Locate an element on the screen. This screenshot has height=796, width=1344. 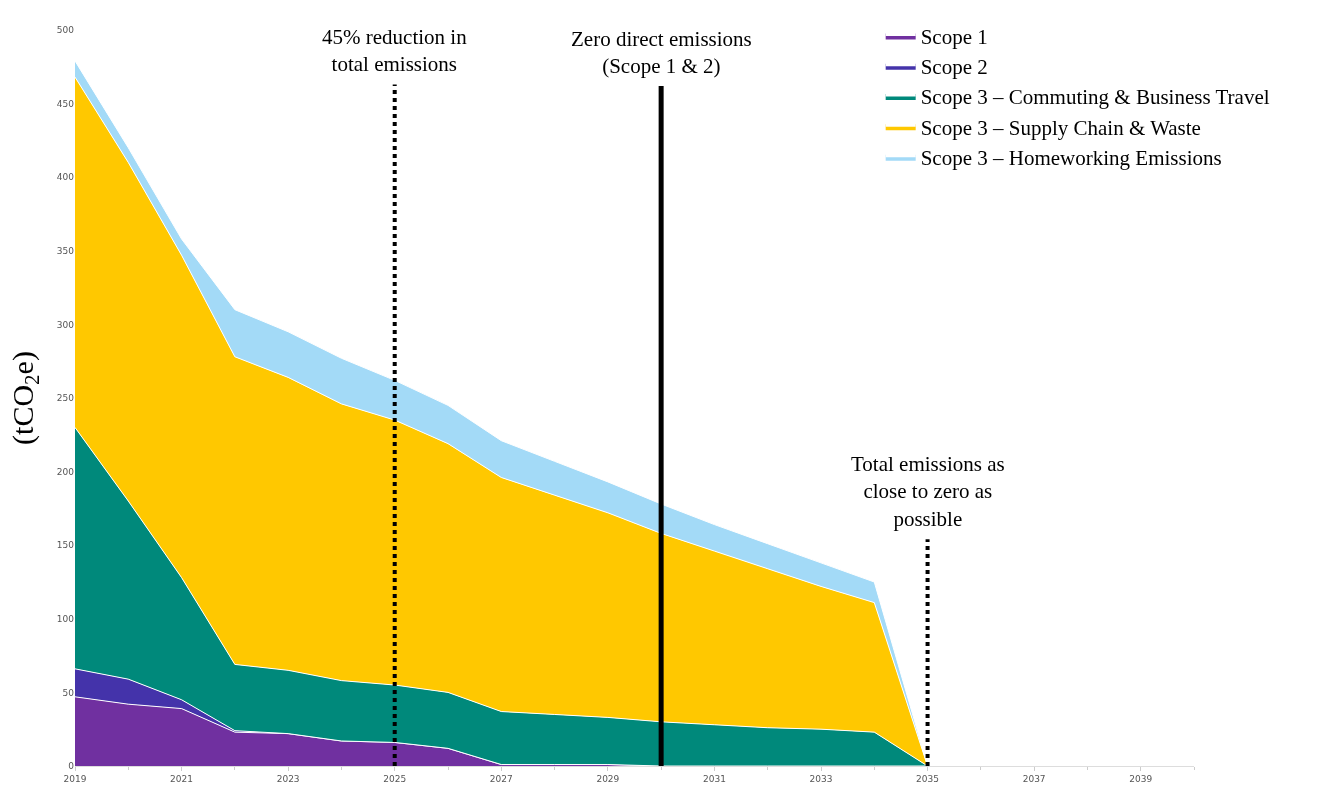
y-tick-label: 150 is located at coordinates (65, 545).